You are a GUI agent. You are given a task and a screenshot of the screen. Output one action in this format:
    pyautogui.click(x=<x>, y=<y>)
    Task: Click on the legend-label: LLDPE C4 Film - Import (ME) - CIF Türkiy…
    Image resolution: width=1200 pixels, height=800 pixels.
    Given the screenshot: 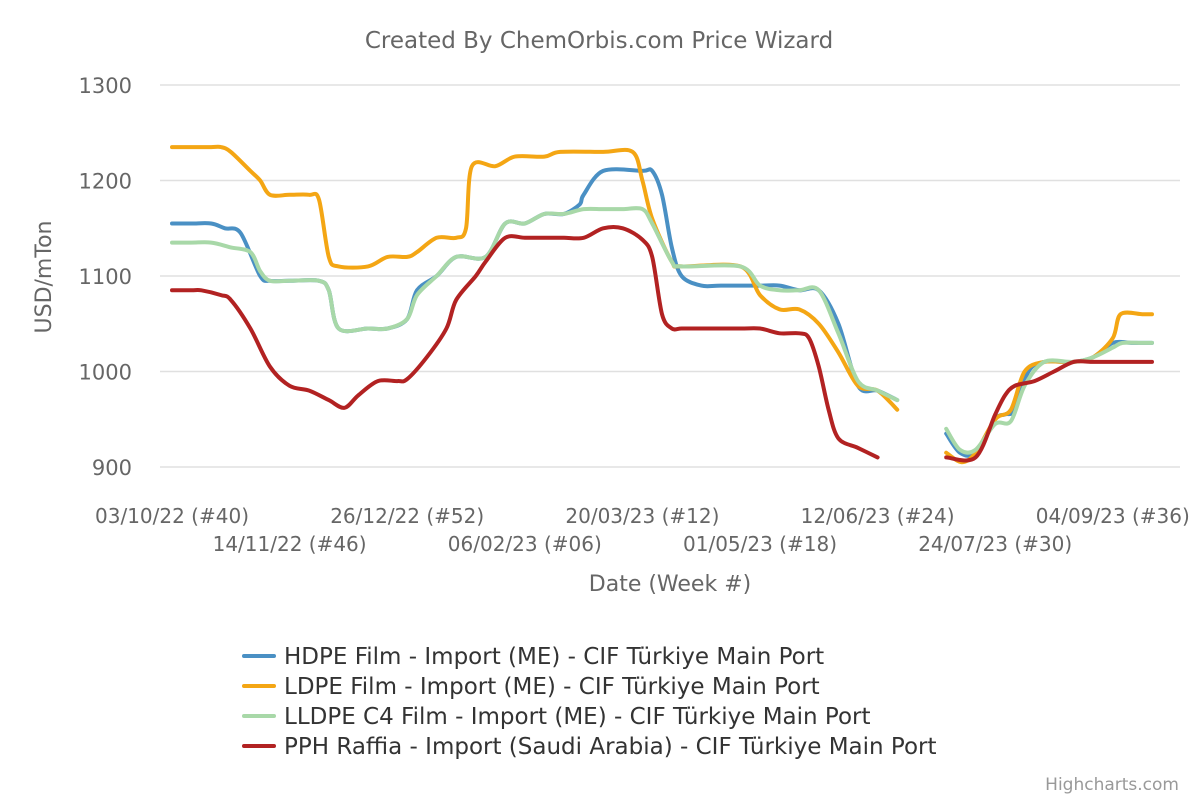 What is the action you would take?
    pyautogui.click(x=577, y=717)
    